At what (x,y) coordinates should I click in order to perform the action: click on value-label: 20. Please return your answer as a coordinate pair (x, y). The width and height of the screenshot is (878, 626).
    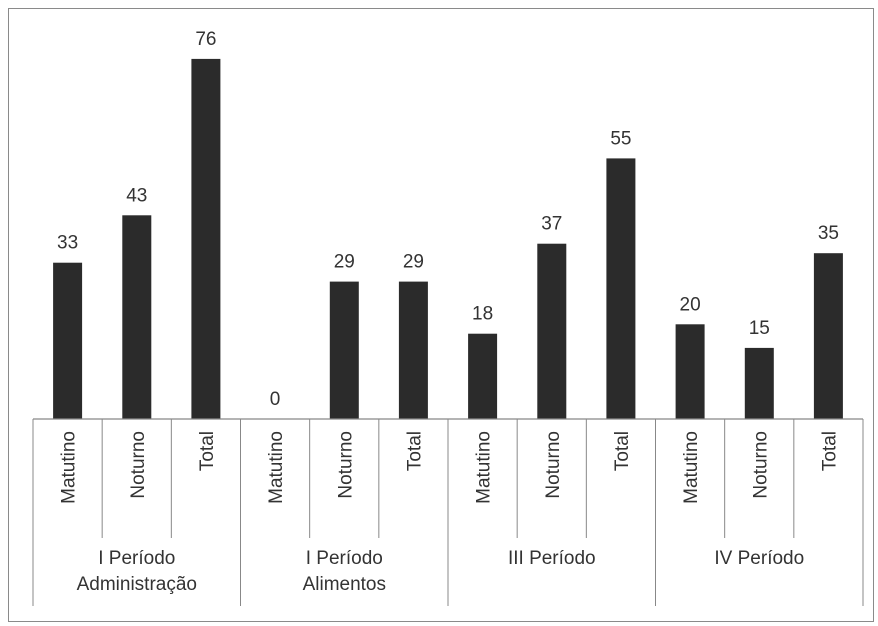
    Looking at the image, I should click on (690, 304).